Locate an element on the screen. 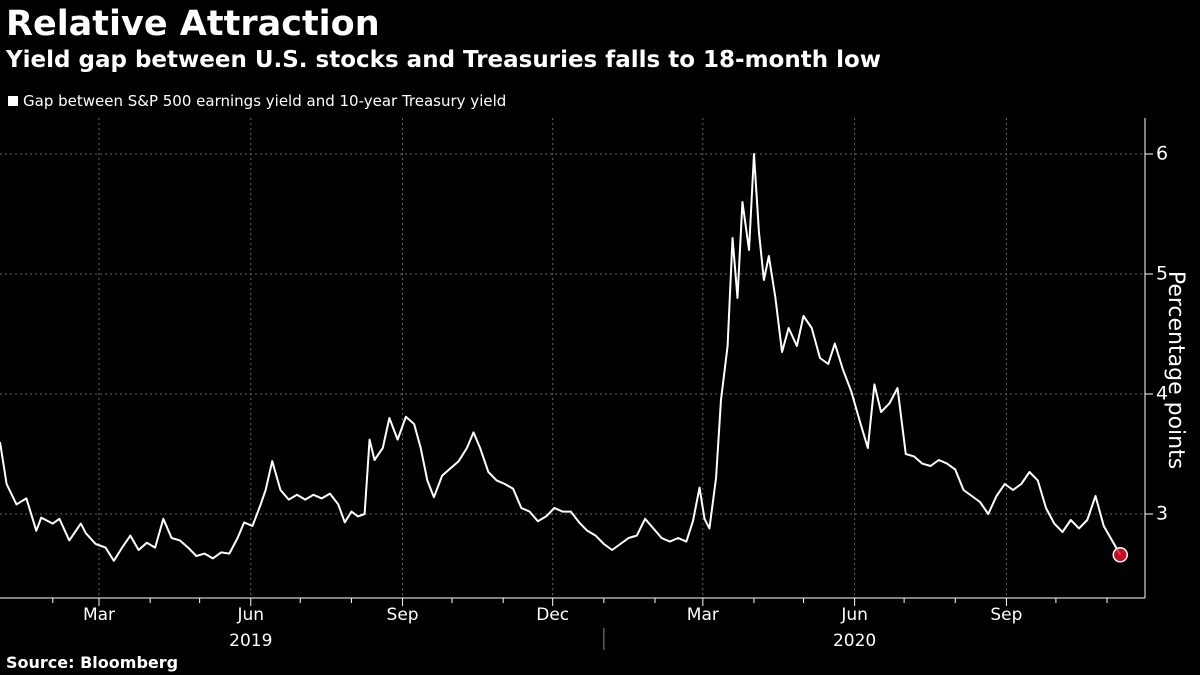 The height and width of the screenshot is (675, 1200). chart-title: Relative Attraction is located at coordinates (193, 24).